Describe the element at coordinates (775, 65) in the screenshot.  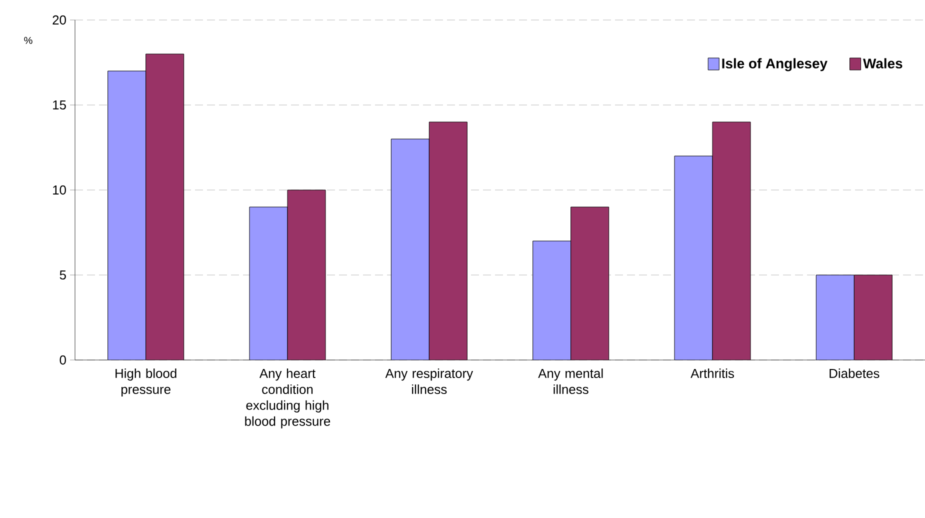
I see `legend-label: Isle of Anglesey` at that location.